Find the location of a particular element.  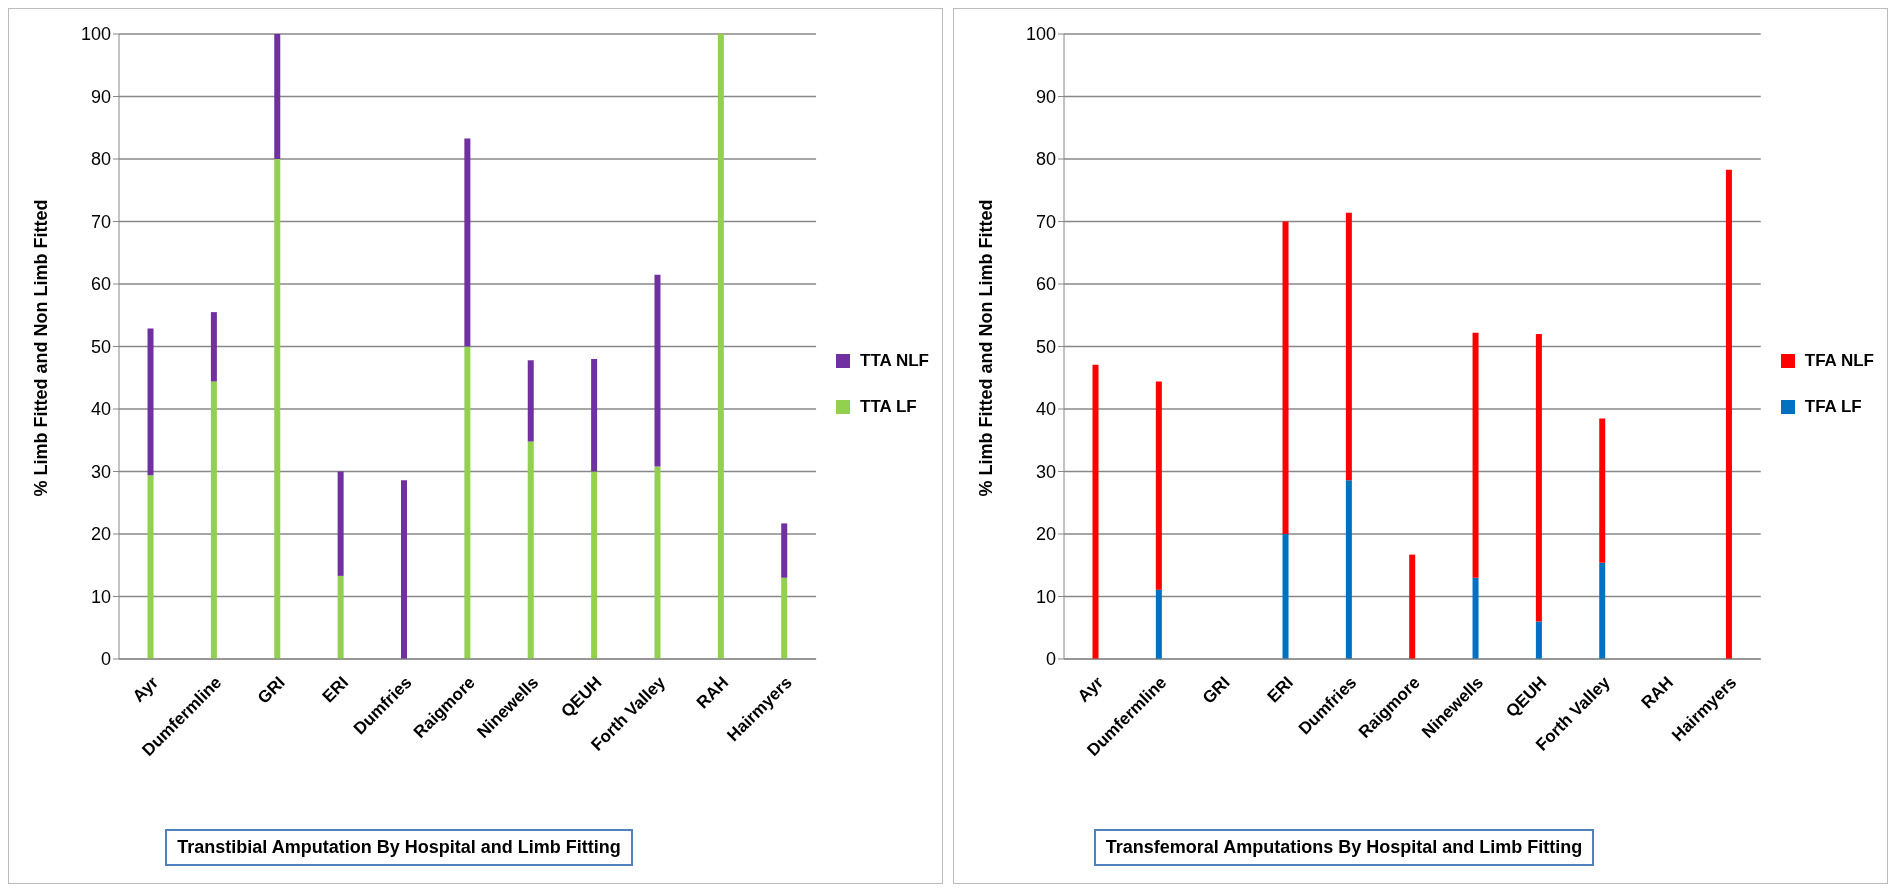

text: Transfemoral Amputations By Hospital and Limb Fitting is located at coordinates (1344, 847).